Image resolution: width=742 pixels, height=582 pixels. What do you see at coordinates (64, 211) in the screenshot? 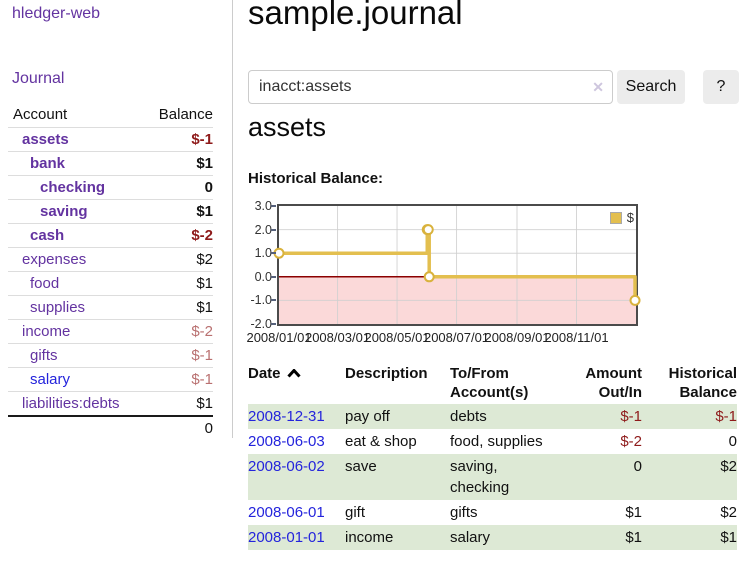
I see `account-link: saving` at bounding box center [64, 211].